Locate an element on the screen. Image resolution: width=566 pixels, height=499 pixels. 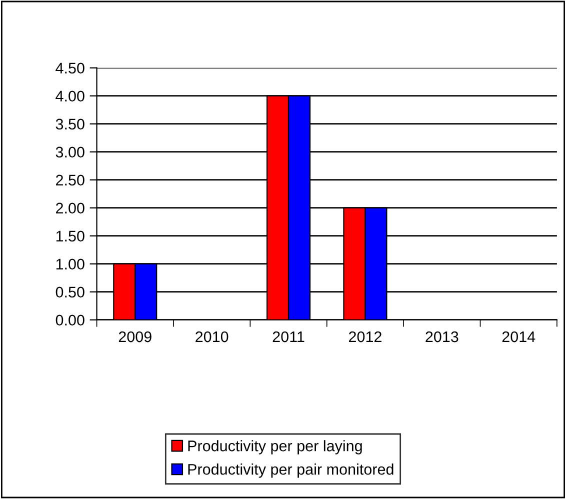
y-tick-label: 3.00 is located at coordinates (70, 152).